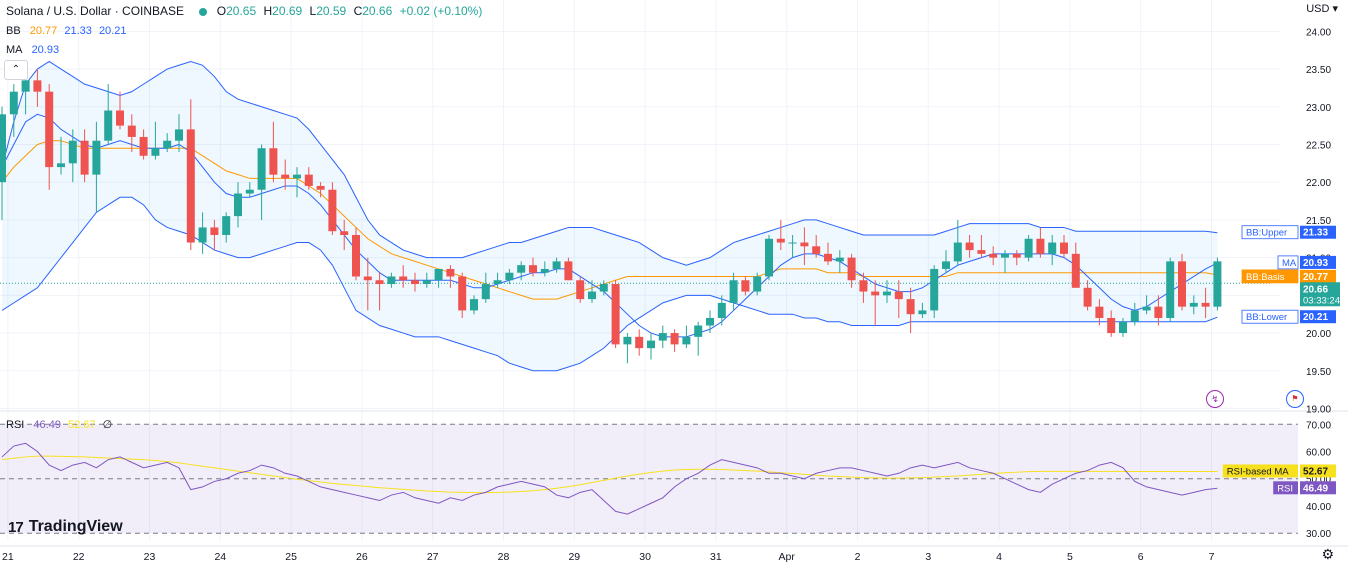 The height and width of the screenshot is (566, 1348). What do you see at coordinates (1266, 317) in the screenshot?
I see `price-tag-name: BB:Lower` at bounding box center [1266, 317].